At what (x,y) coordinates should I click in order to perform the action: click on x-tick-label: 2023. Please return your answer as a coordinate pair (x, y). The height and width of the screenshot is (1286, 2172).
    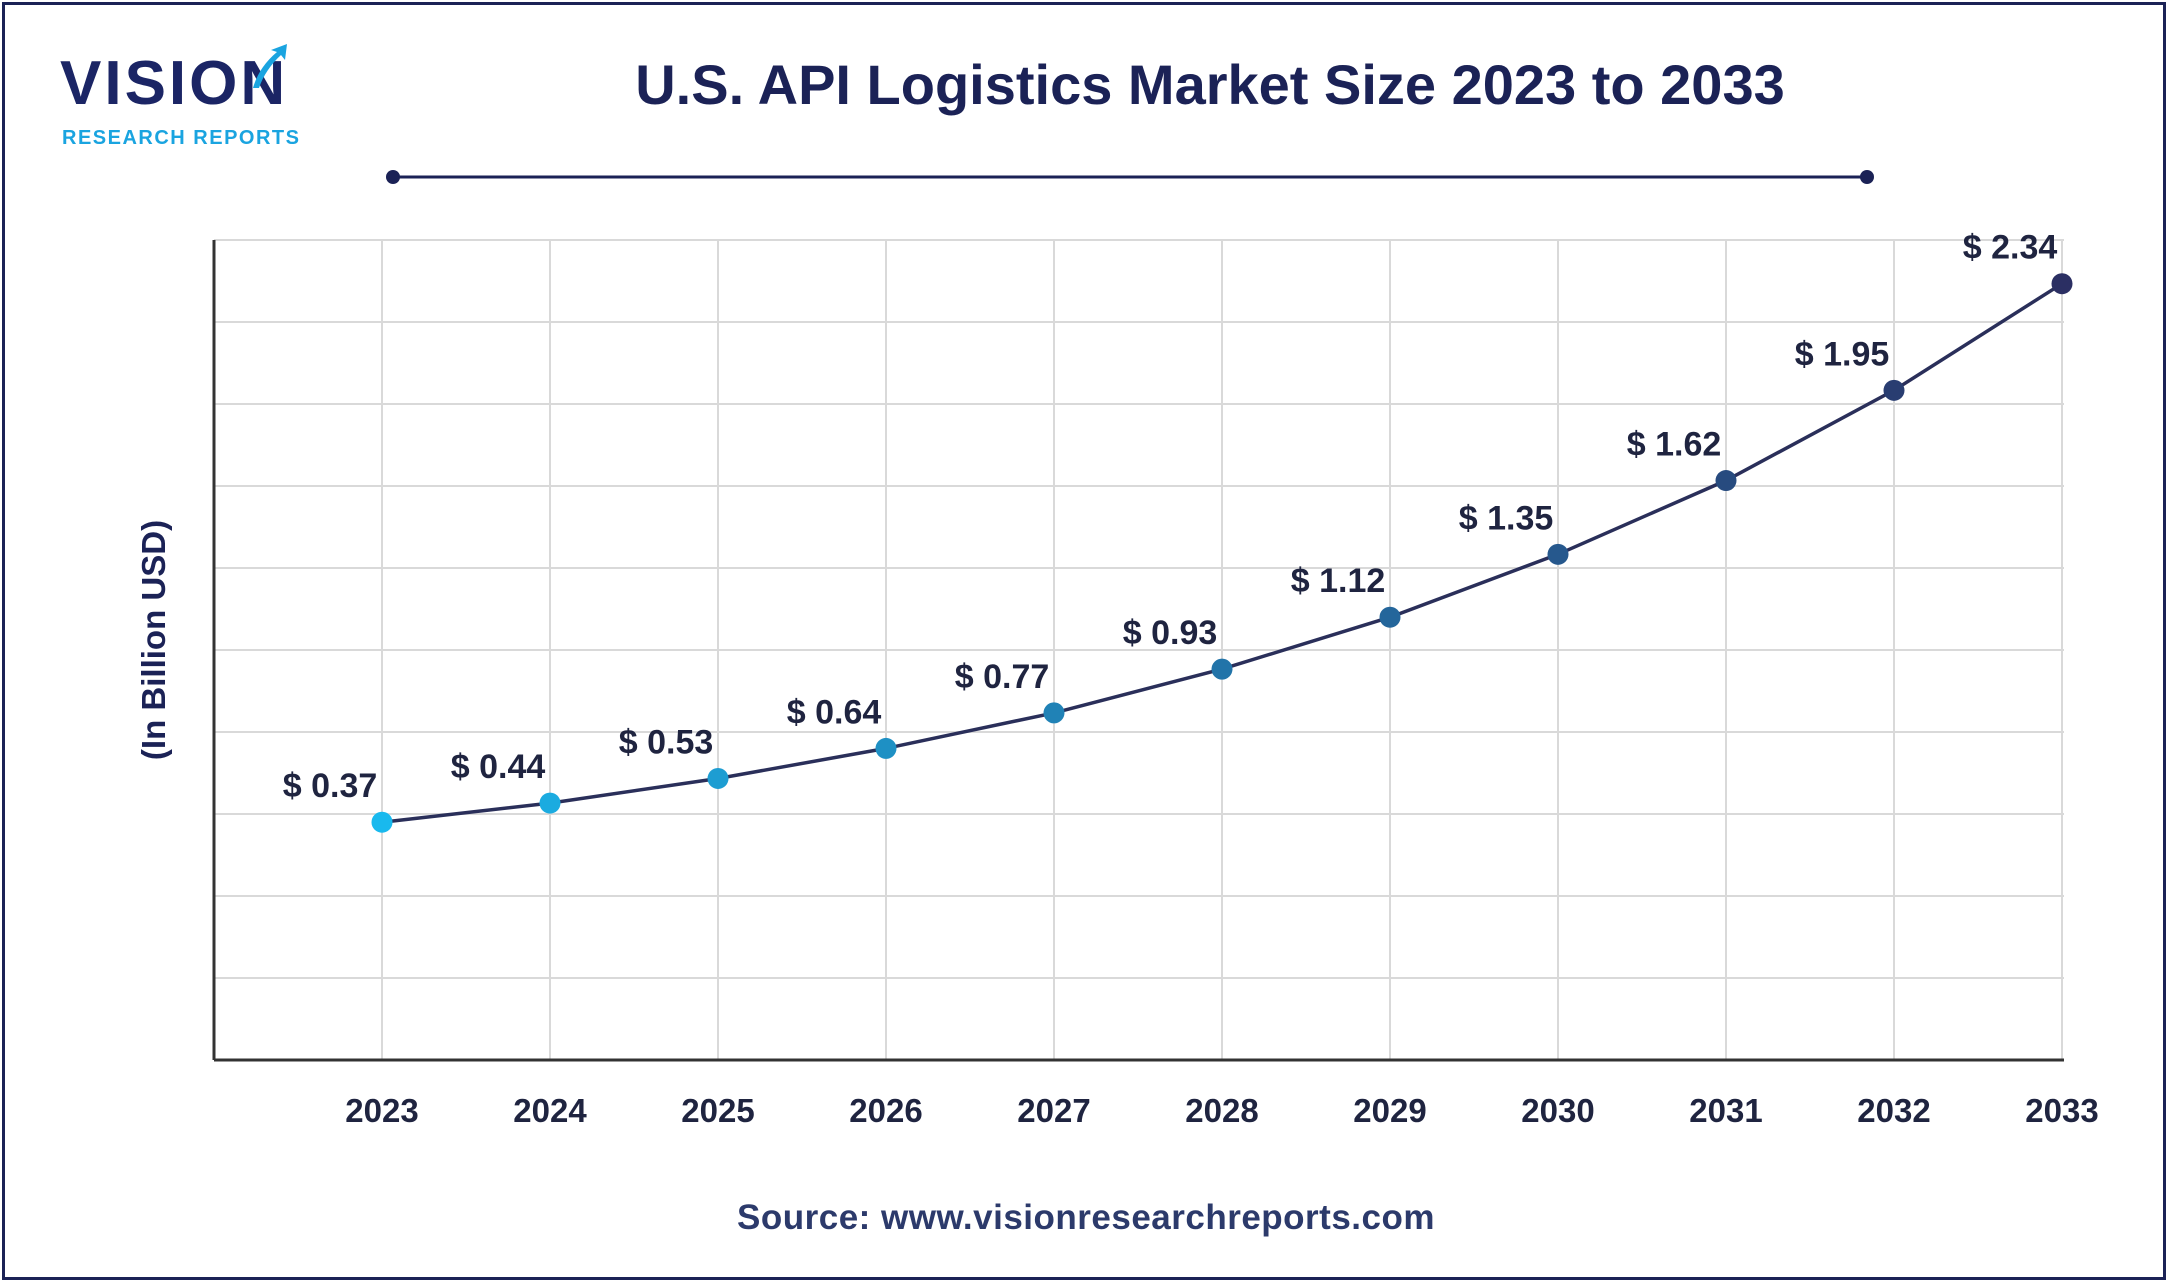
    Looking at the image, I should click on (381, 1110).